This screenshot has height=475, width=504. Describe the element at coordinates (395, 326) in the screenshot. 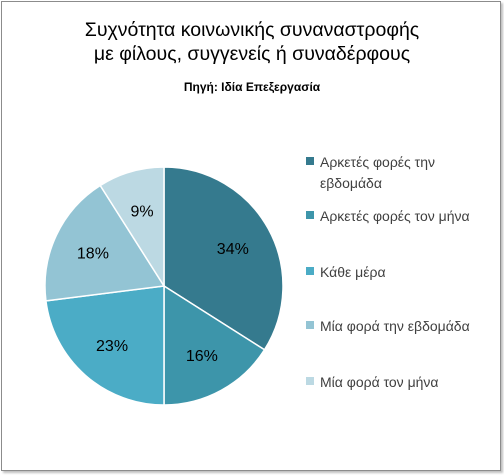

I see `legend-label-3: Μία φορά την εβδομάδα` at that location.